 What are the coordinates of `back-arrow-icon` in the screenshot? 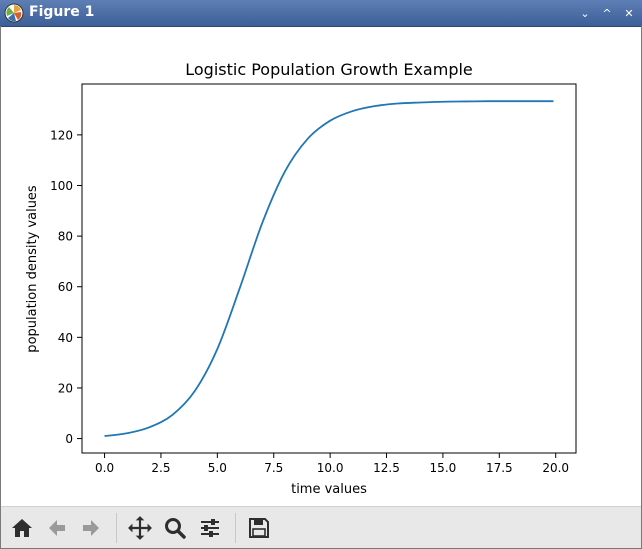 It's located at (57, 528).